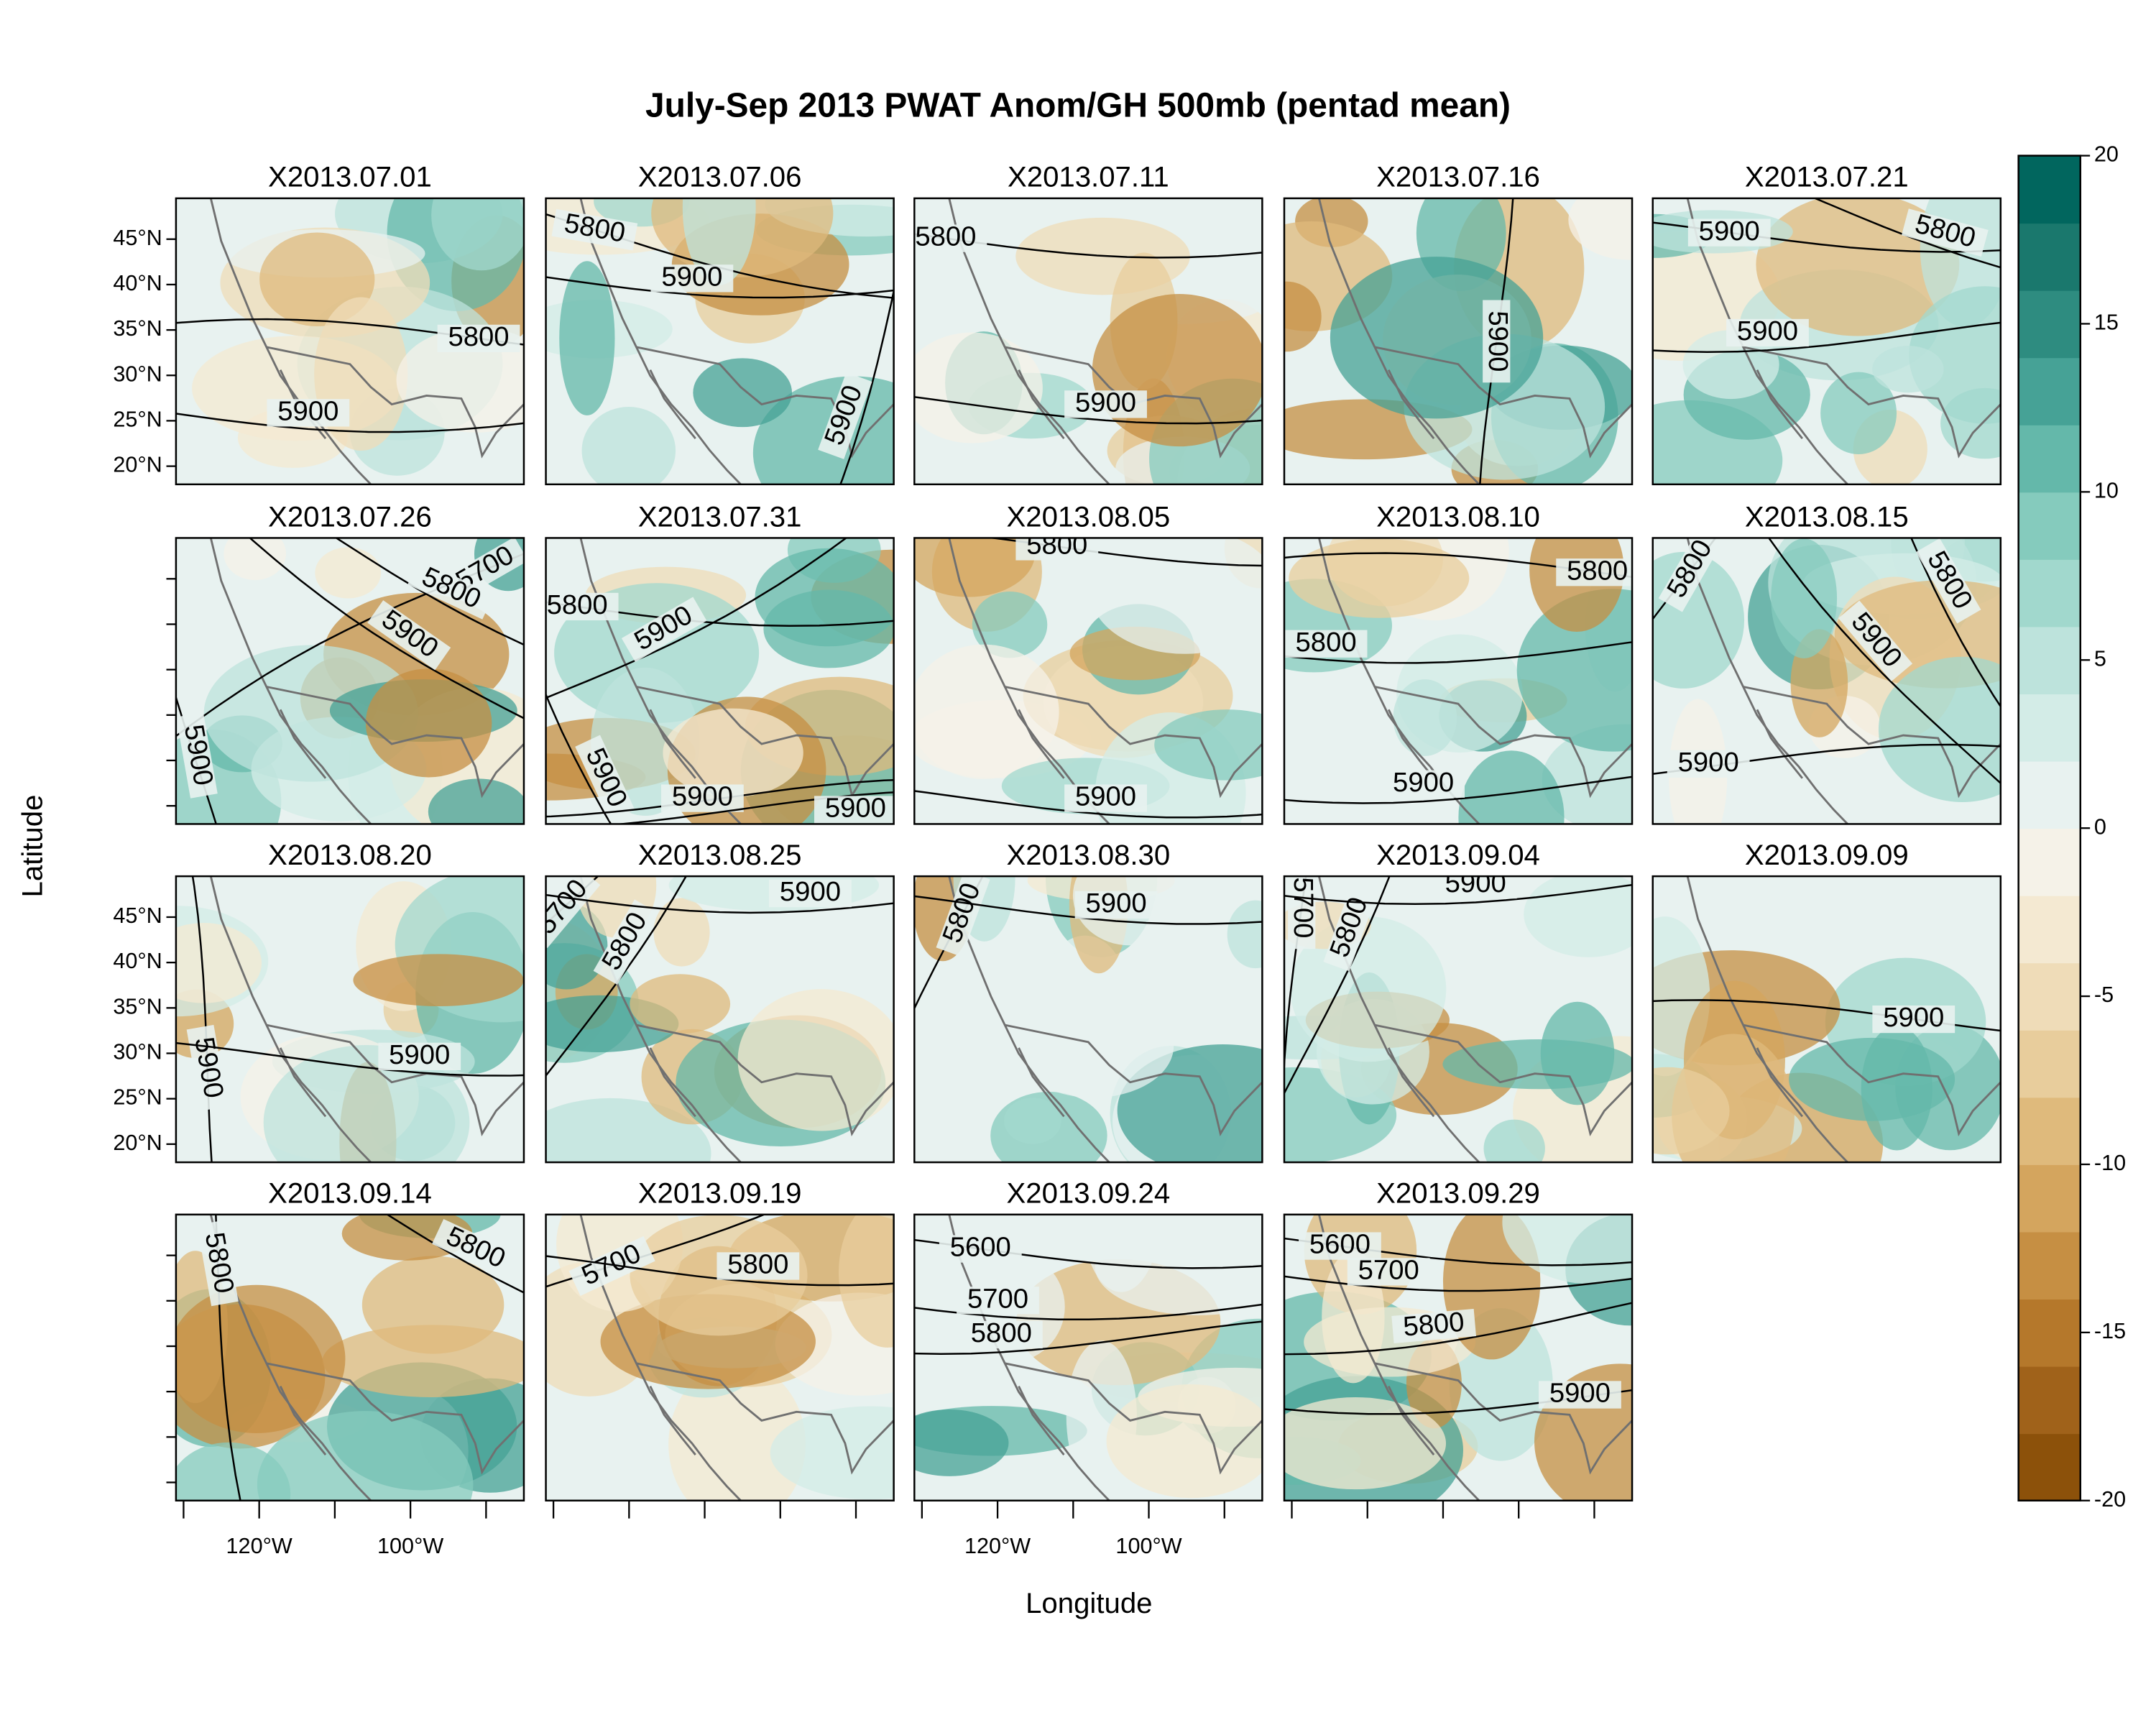 This screenshot has height=1725, width=2156. Describe the element at coordinates (137, 1006) in the screenshot. I see `y-tick-label: 35°N` at that location.